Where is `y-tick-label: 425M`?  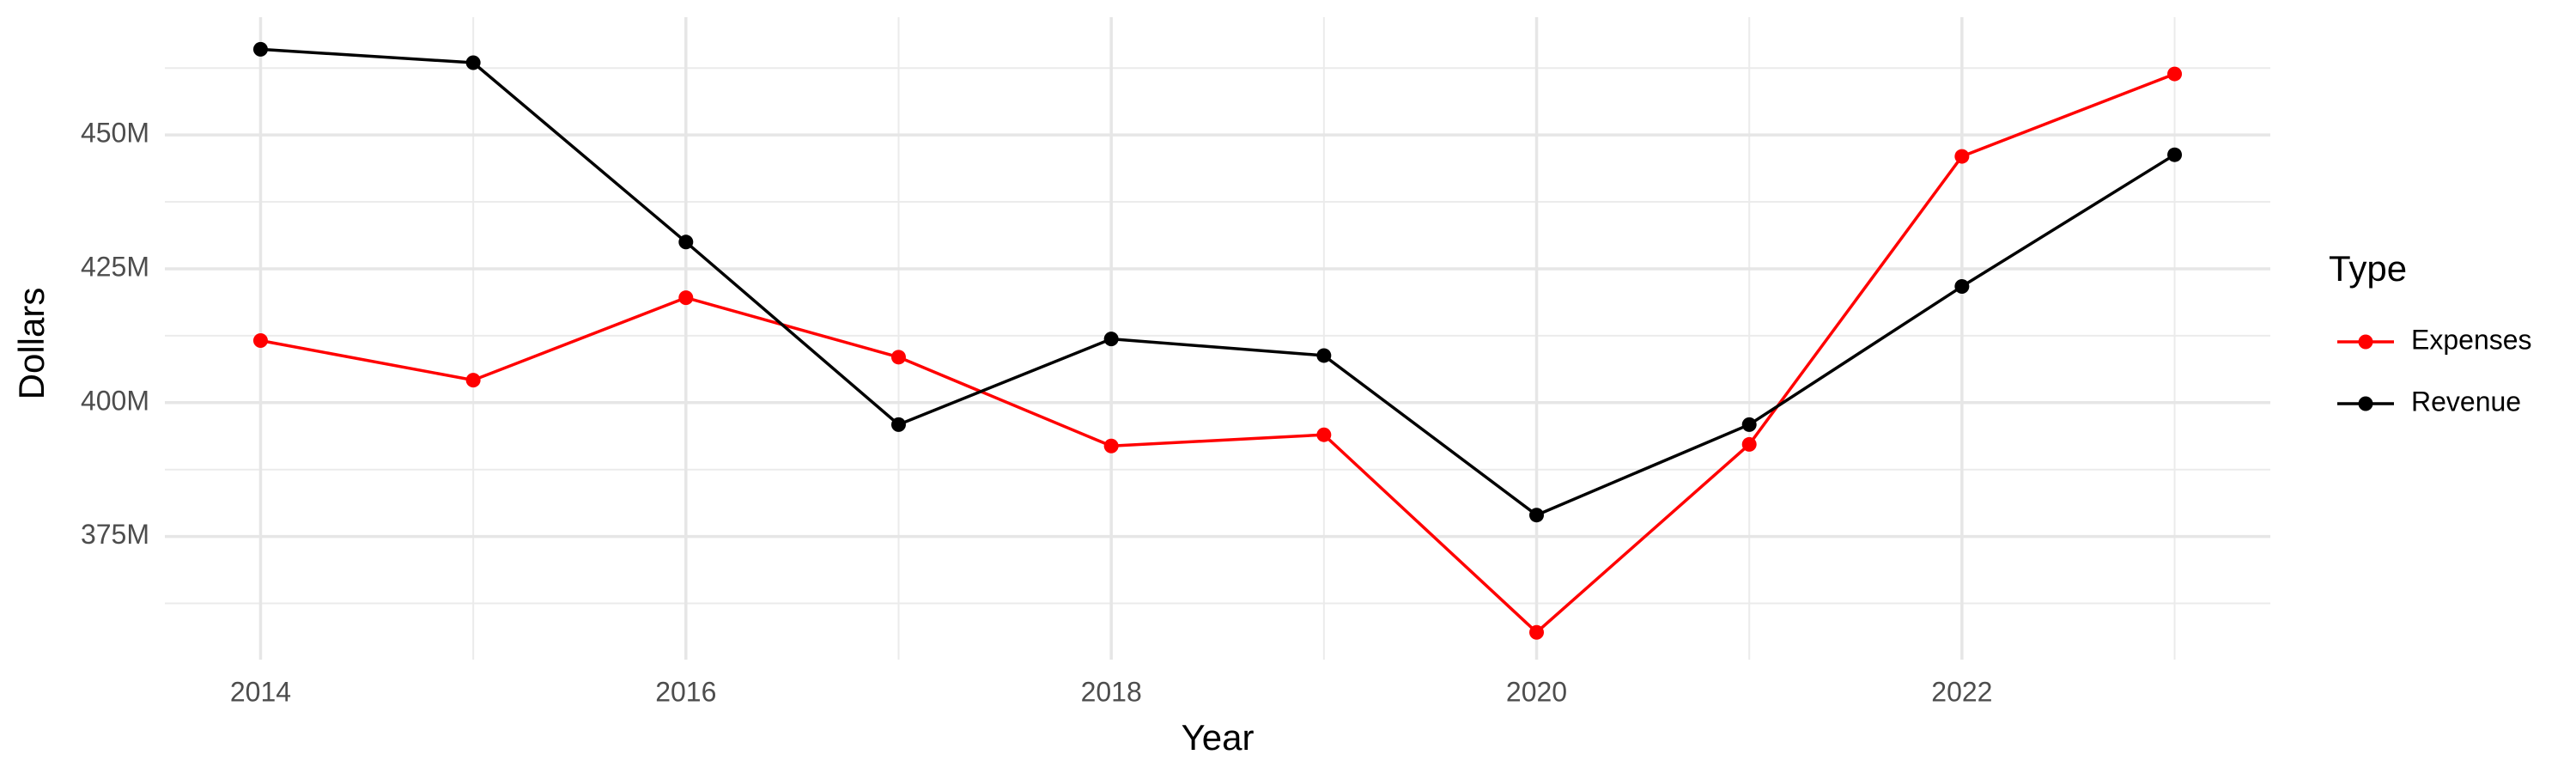 y-tick-label: 425M is located at coordinates (115, 266).